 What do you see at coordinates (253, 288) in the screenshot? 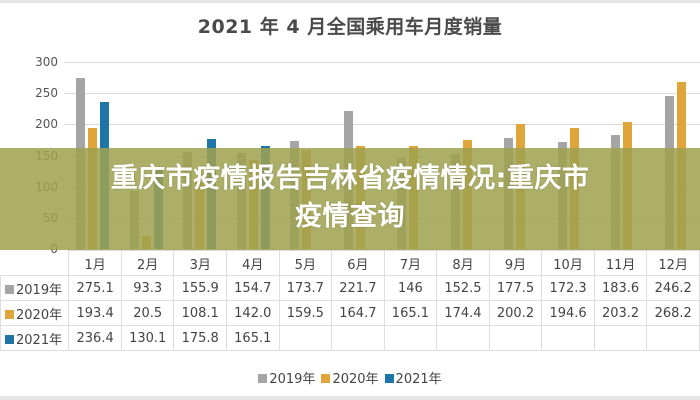
I see `table-cell: 154.7` at bounding box center [253, 288].